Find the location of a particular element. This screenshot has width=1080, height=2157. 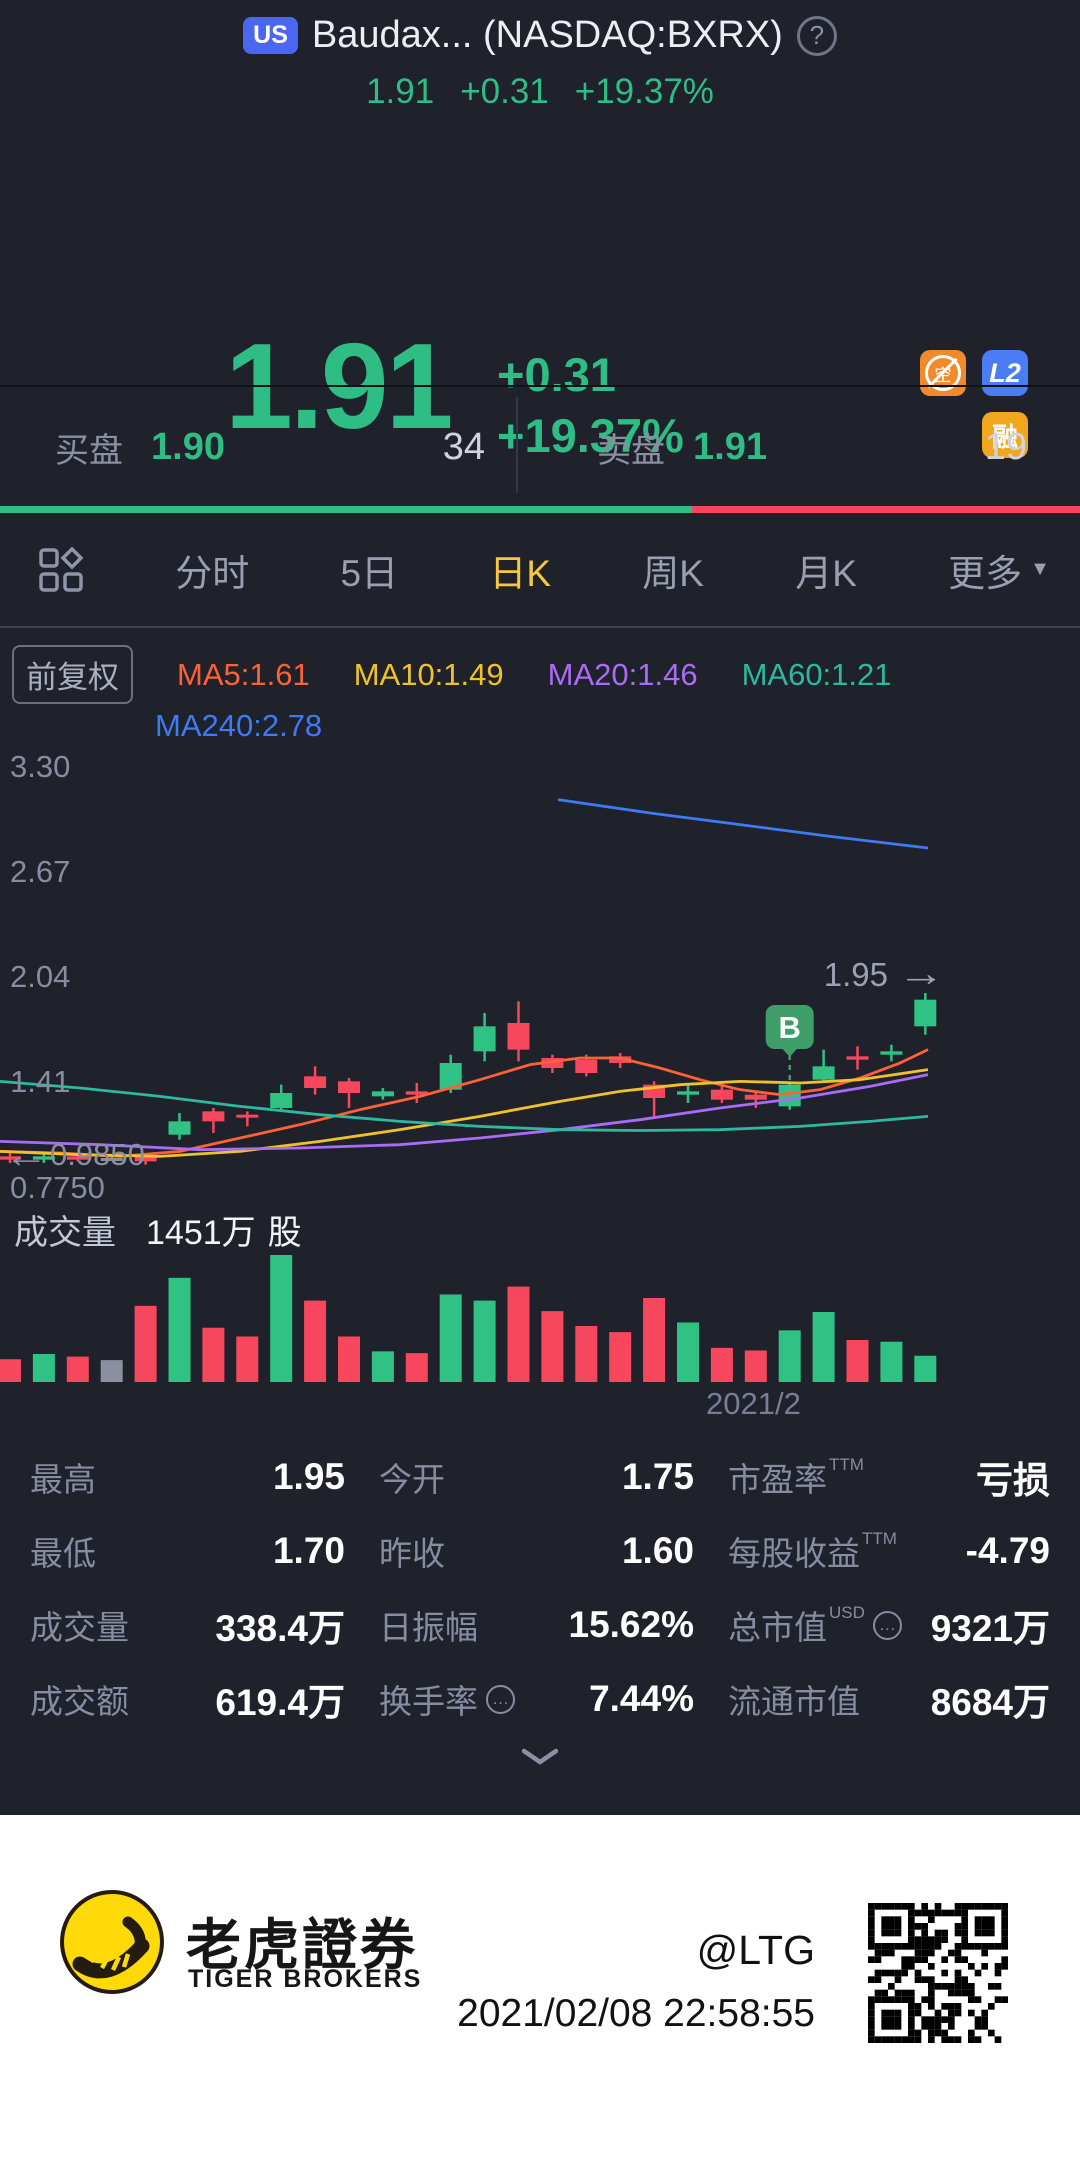

chart-layout-icon is located at coordinates (61, 569).